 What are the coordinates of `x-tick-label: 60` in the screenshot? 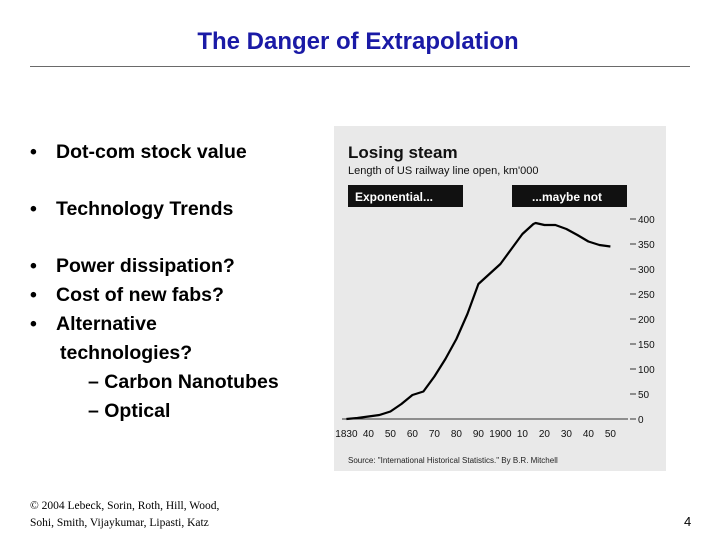 It's located at (413, 434).